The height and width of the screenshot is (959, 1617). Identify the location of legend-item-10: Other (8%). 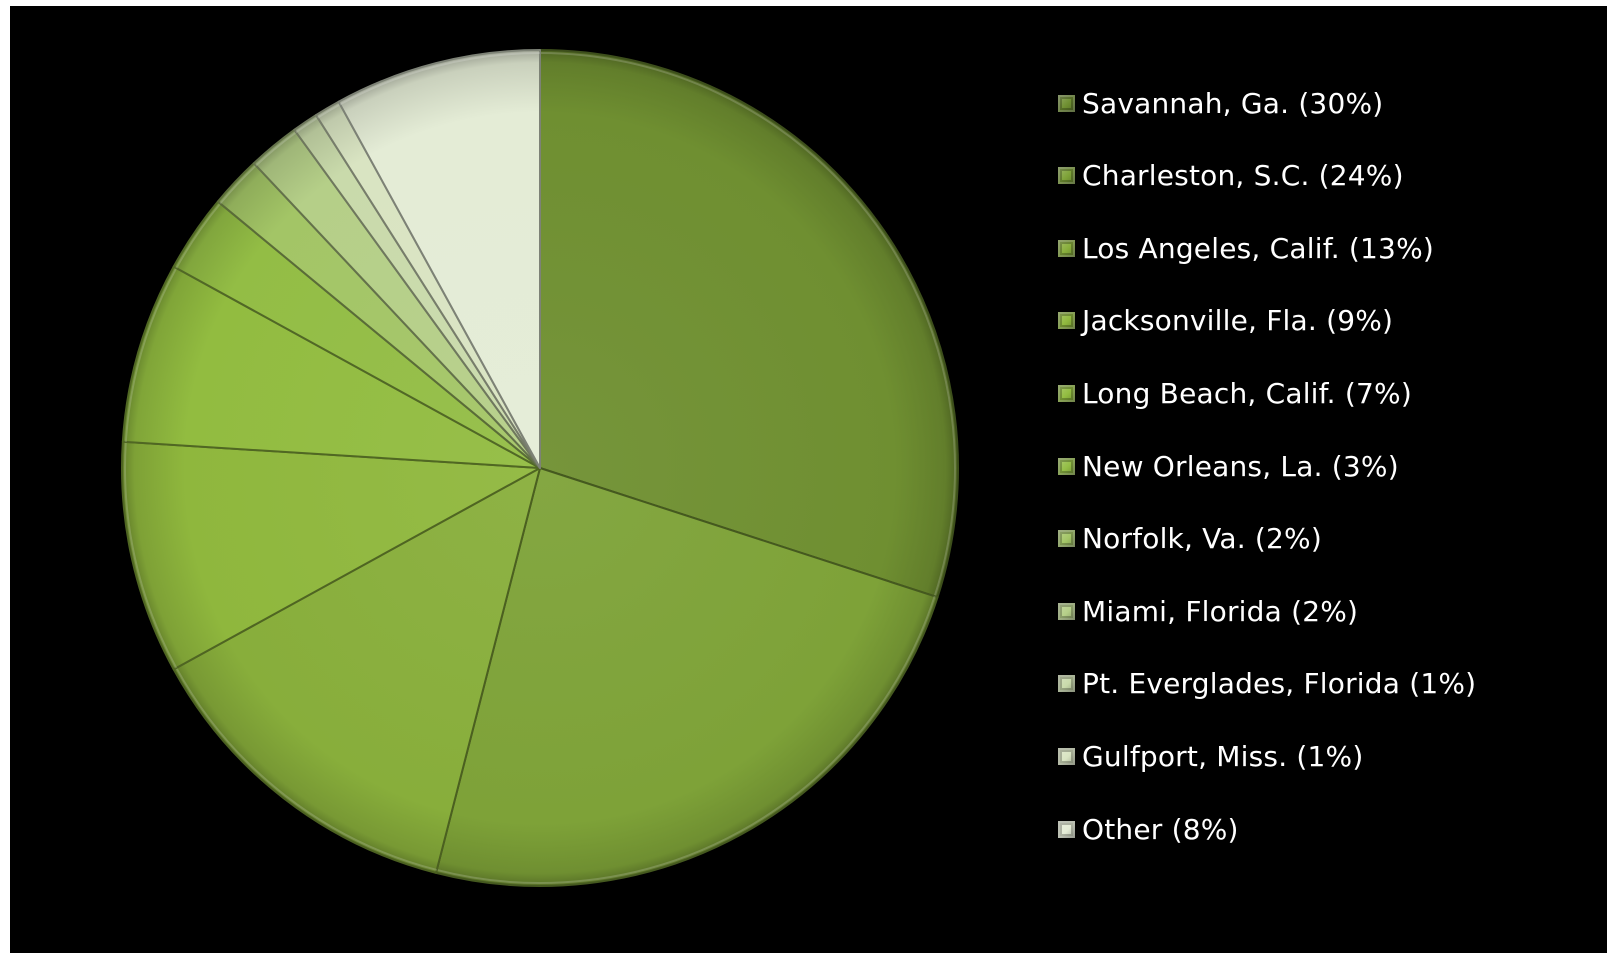
(1148, 829).